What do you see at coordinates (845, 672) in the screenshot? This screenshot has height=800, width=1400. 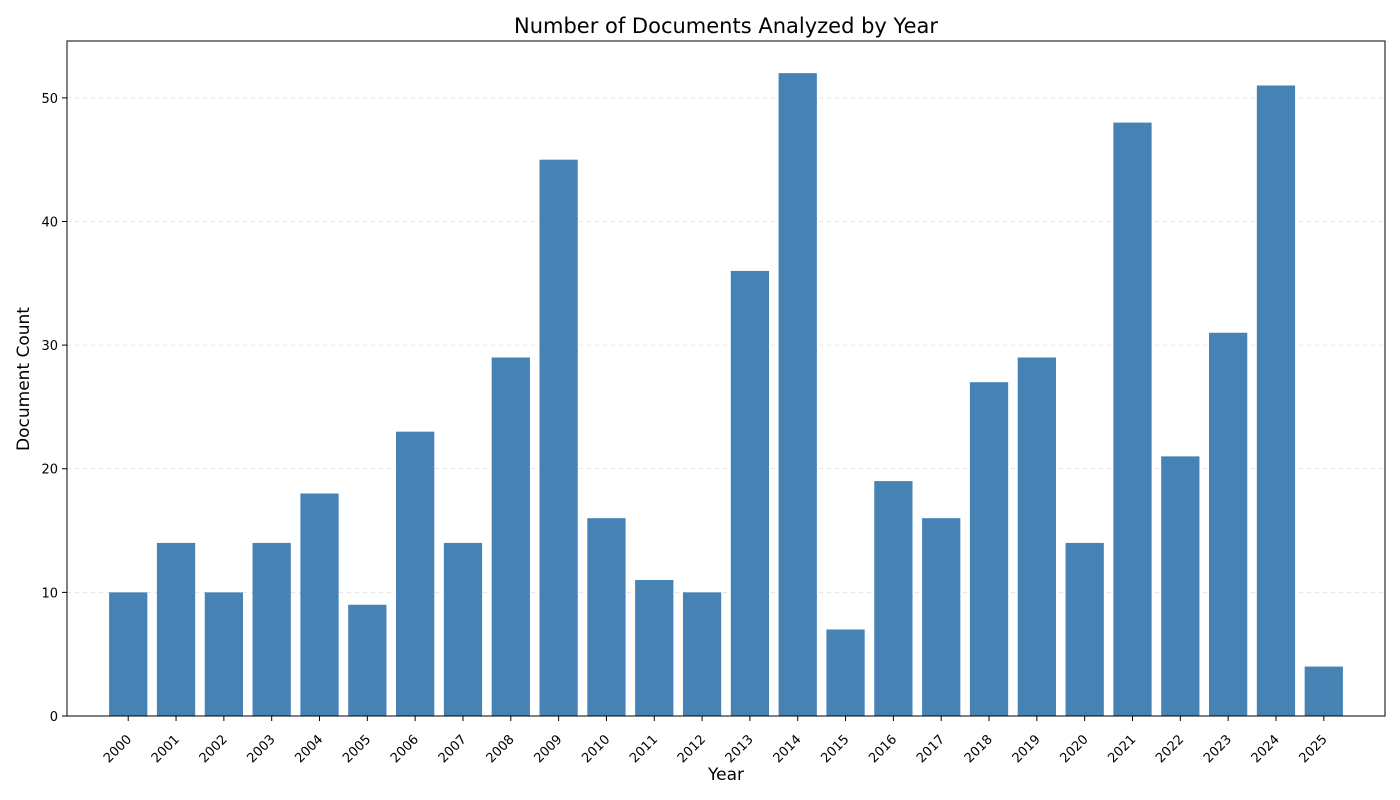 I see `bar-2015` at bounding box center [845, 672].